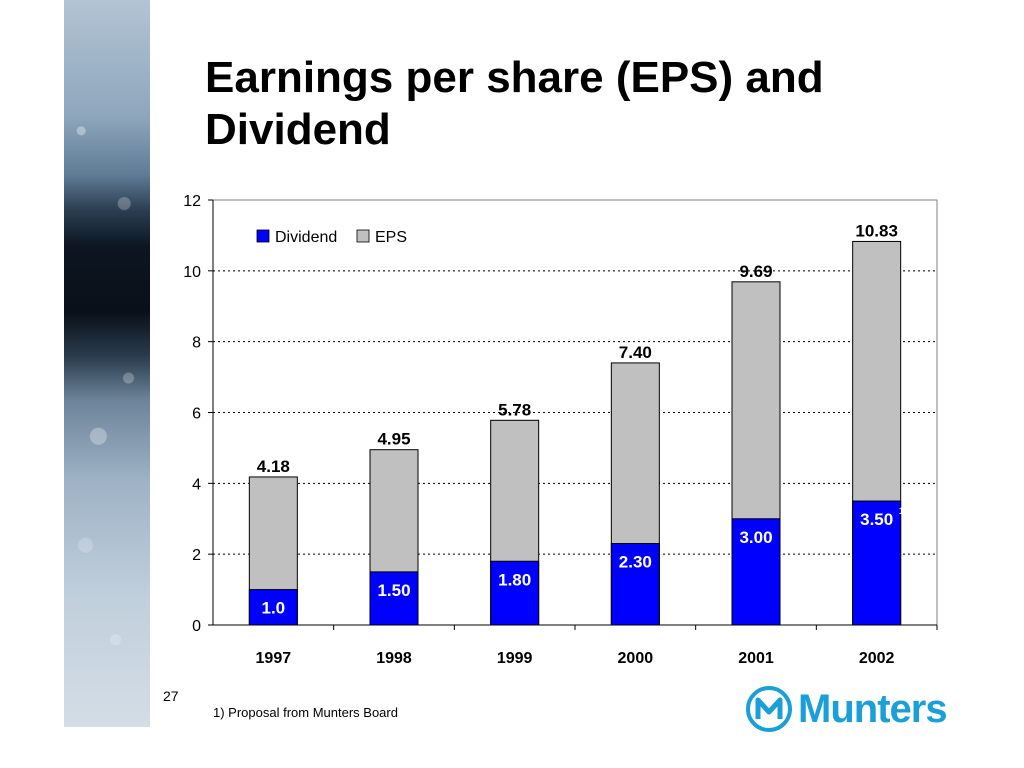 This screenshot has width=1024, height=768. I want to click on munters-logo: Munters, so click(847, 709).